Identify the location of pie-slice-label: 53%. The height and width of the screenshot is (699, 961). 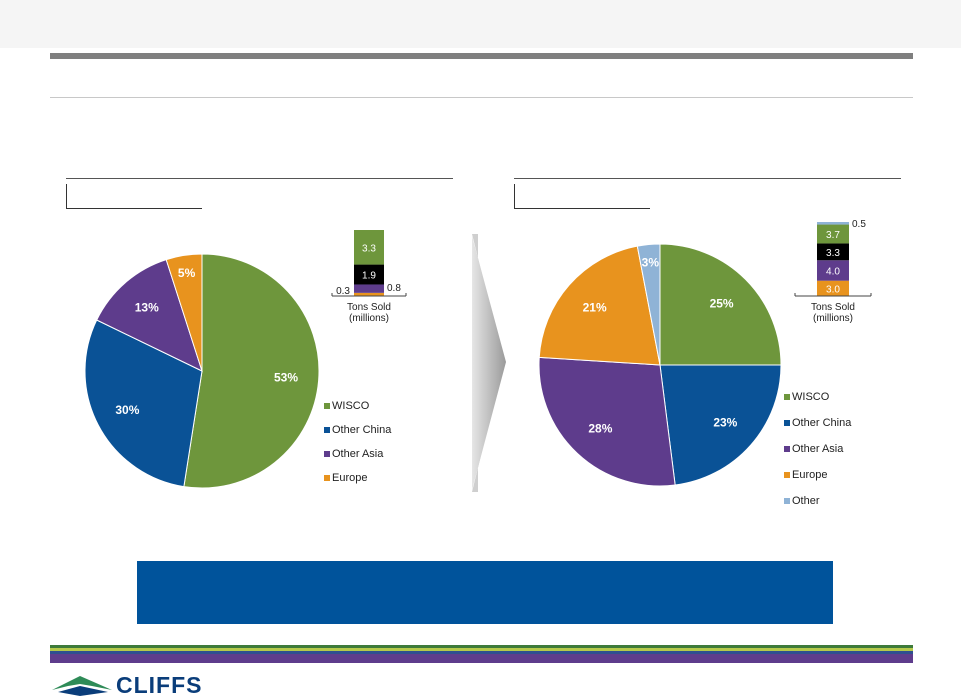
(286, 378).